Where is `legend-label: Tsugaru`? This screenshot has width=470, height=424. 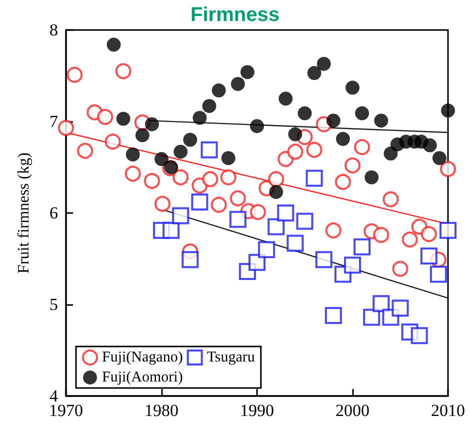 legend-label: Tsugaru is located at coordinates (231, 358).